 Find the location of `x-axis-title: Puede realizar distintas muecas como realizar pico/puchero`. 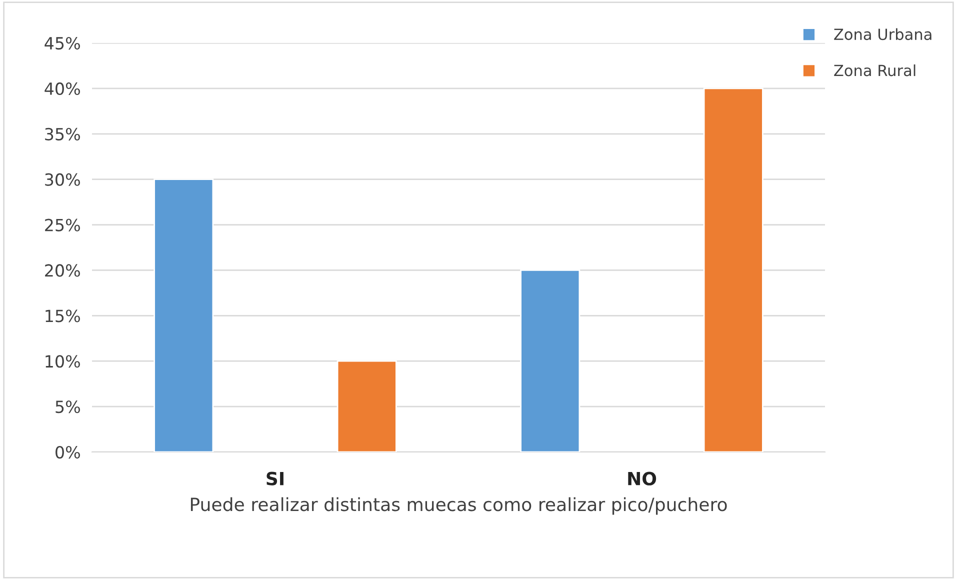

x-axis-title: Puede realizar distintas muecas como realizar pico/puchero is located at coordinates (458, 506).